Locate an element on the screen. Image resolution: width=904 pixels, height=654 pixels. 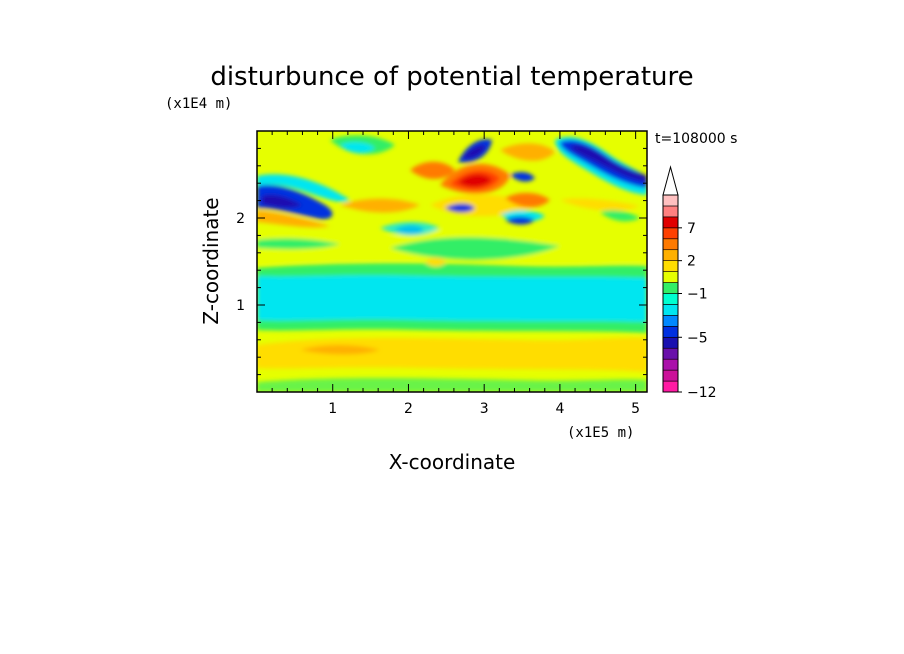
colorbar-extend-max is located at coordinates (670, 180).